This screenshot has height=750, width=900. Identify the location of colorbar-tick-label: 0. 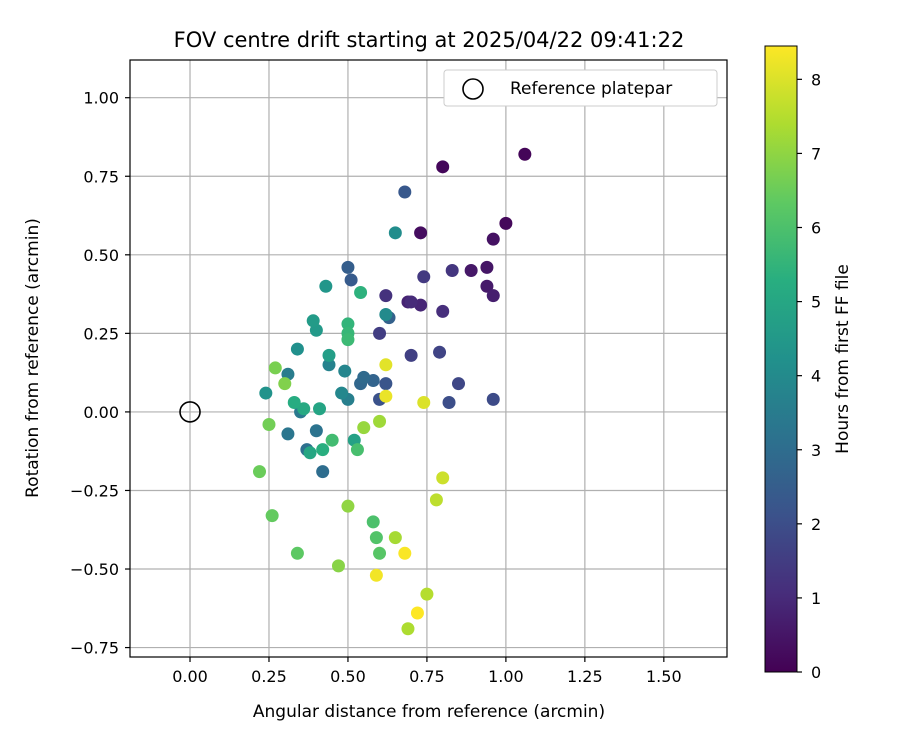
(816, 672).